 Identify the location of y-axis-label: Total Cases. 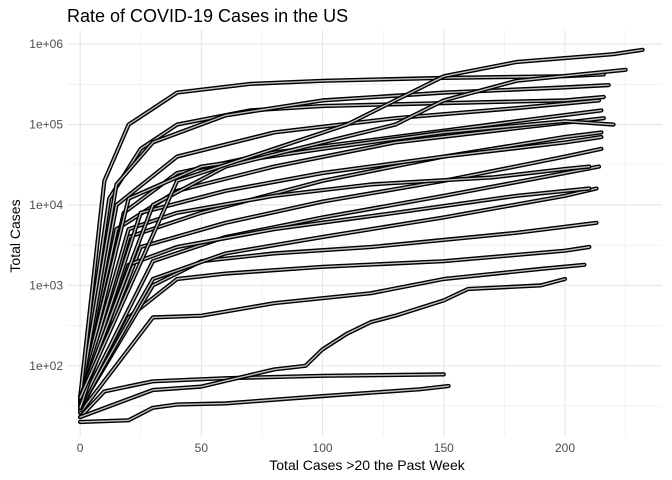
(15, 235).